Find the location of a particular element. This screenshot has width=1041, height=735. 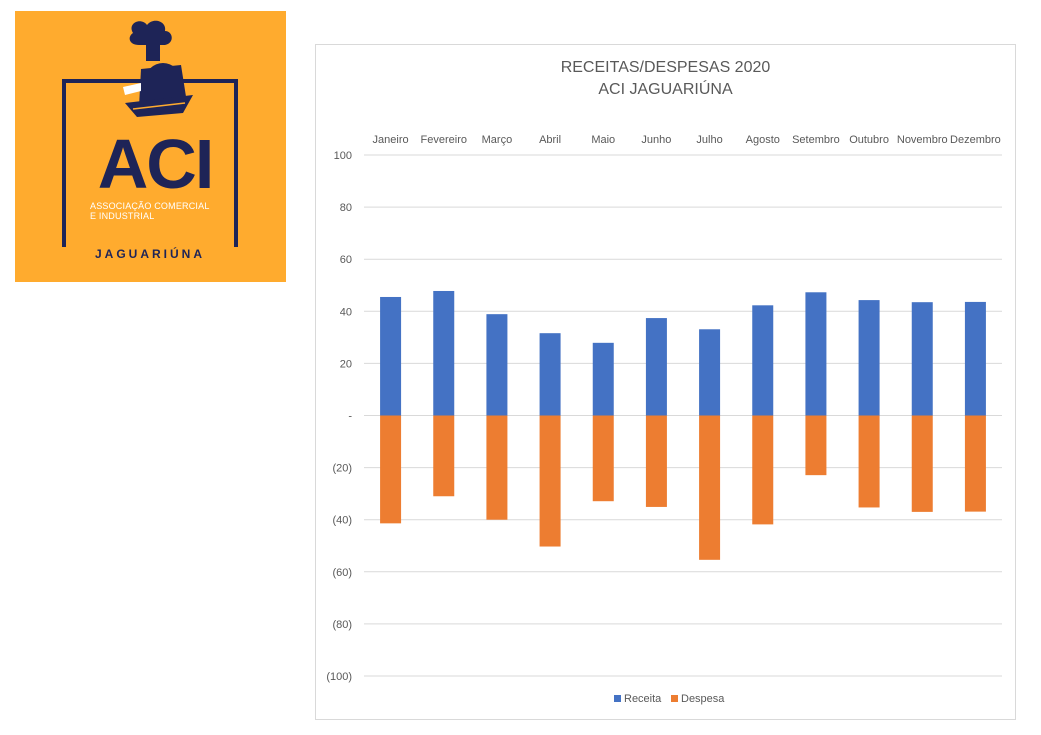

logo-city-text: JAGUARIÚNA is located at coordinates (149, 254).